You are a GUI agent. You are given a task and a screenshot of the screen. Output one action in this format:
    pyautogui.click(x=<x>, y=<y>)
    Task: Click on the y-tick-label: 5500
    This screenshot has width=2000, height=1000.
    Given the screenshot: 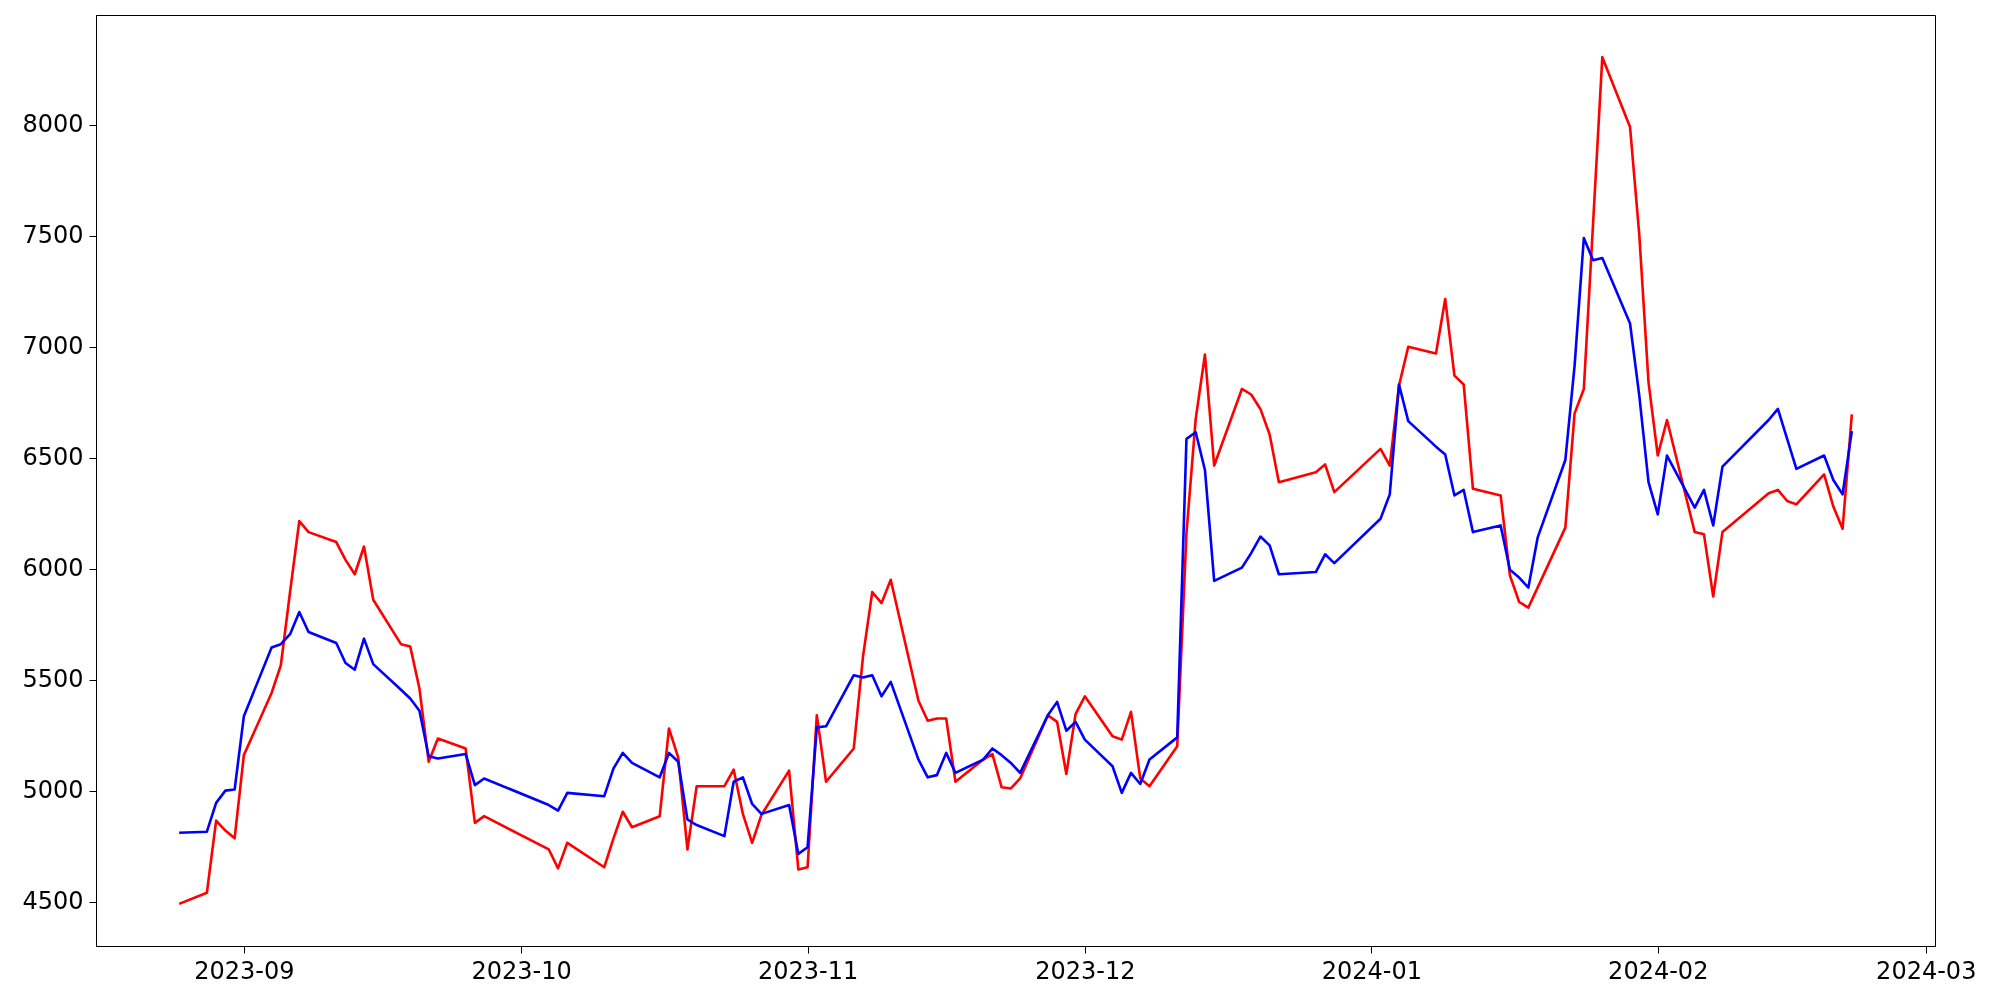 What is the action you would take?
    pyautogui.click(x=53, y=679)
    